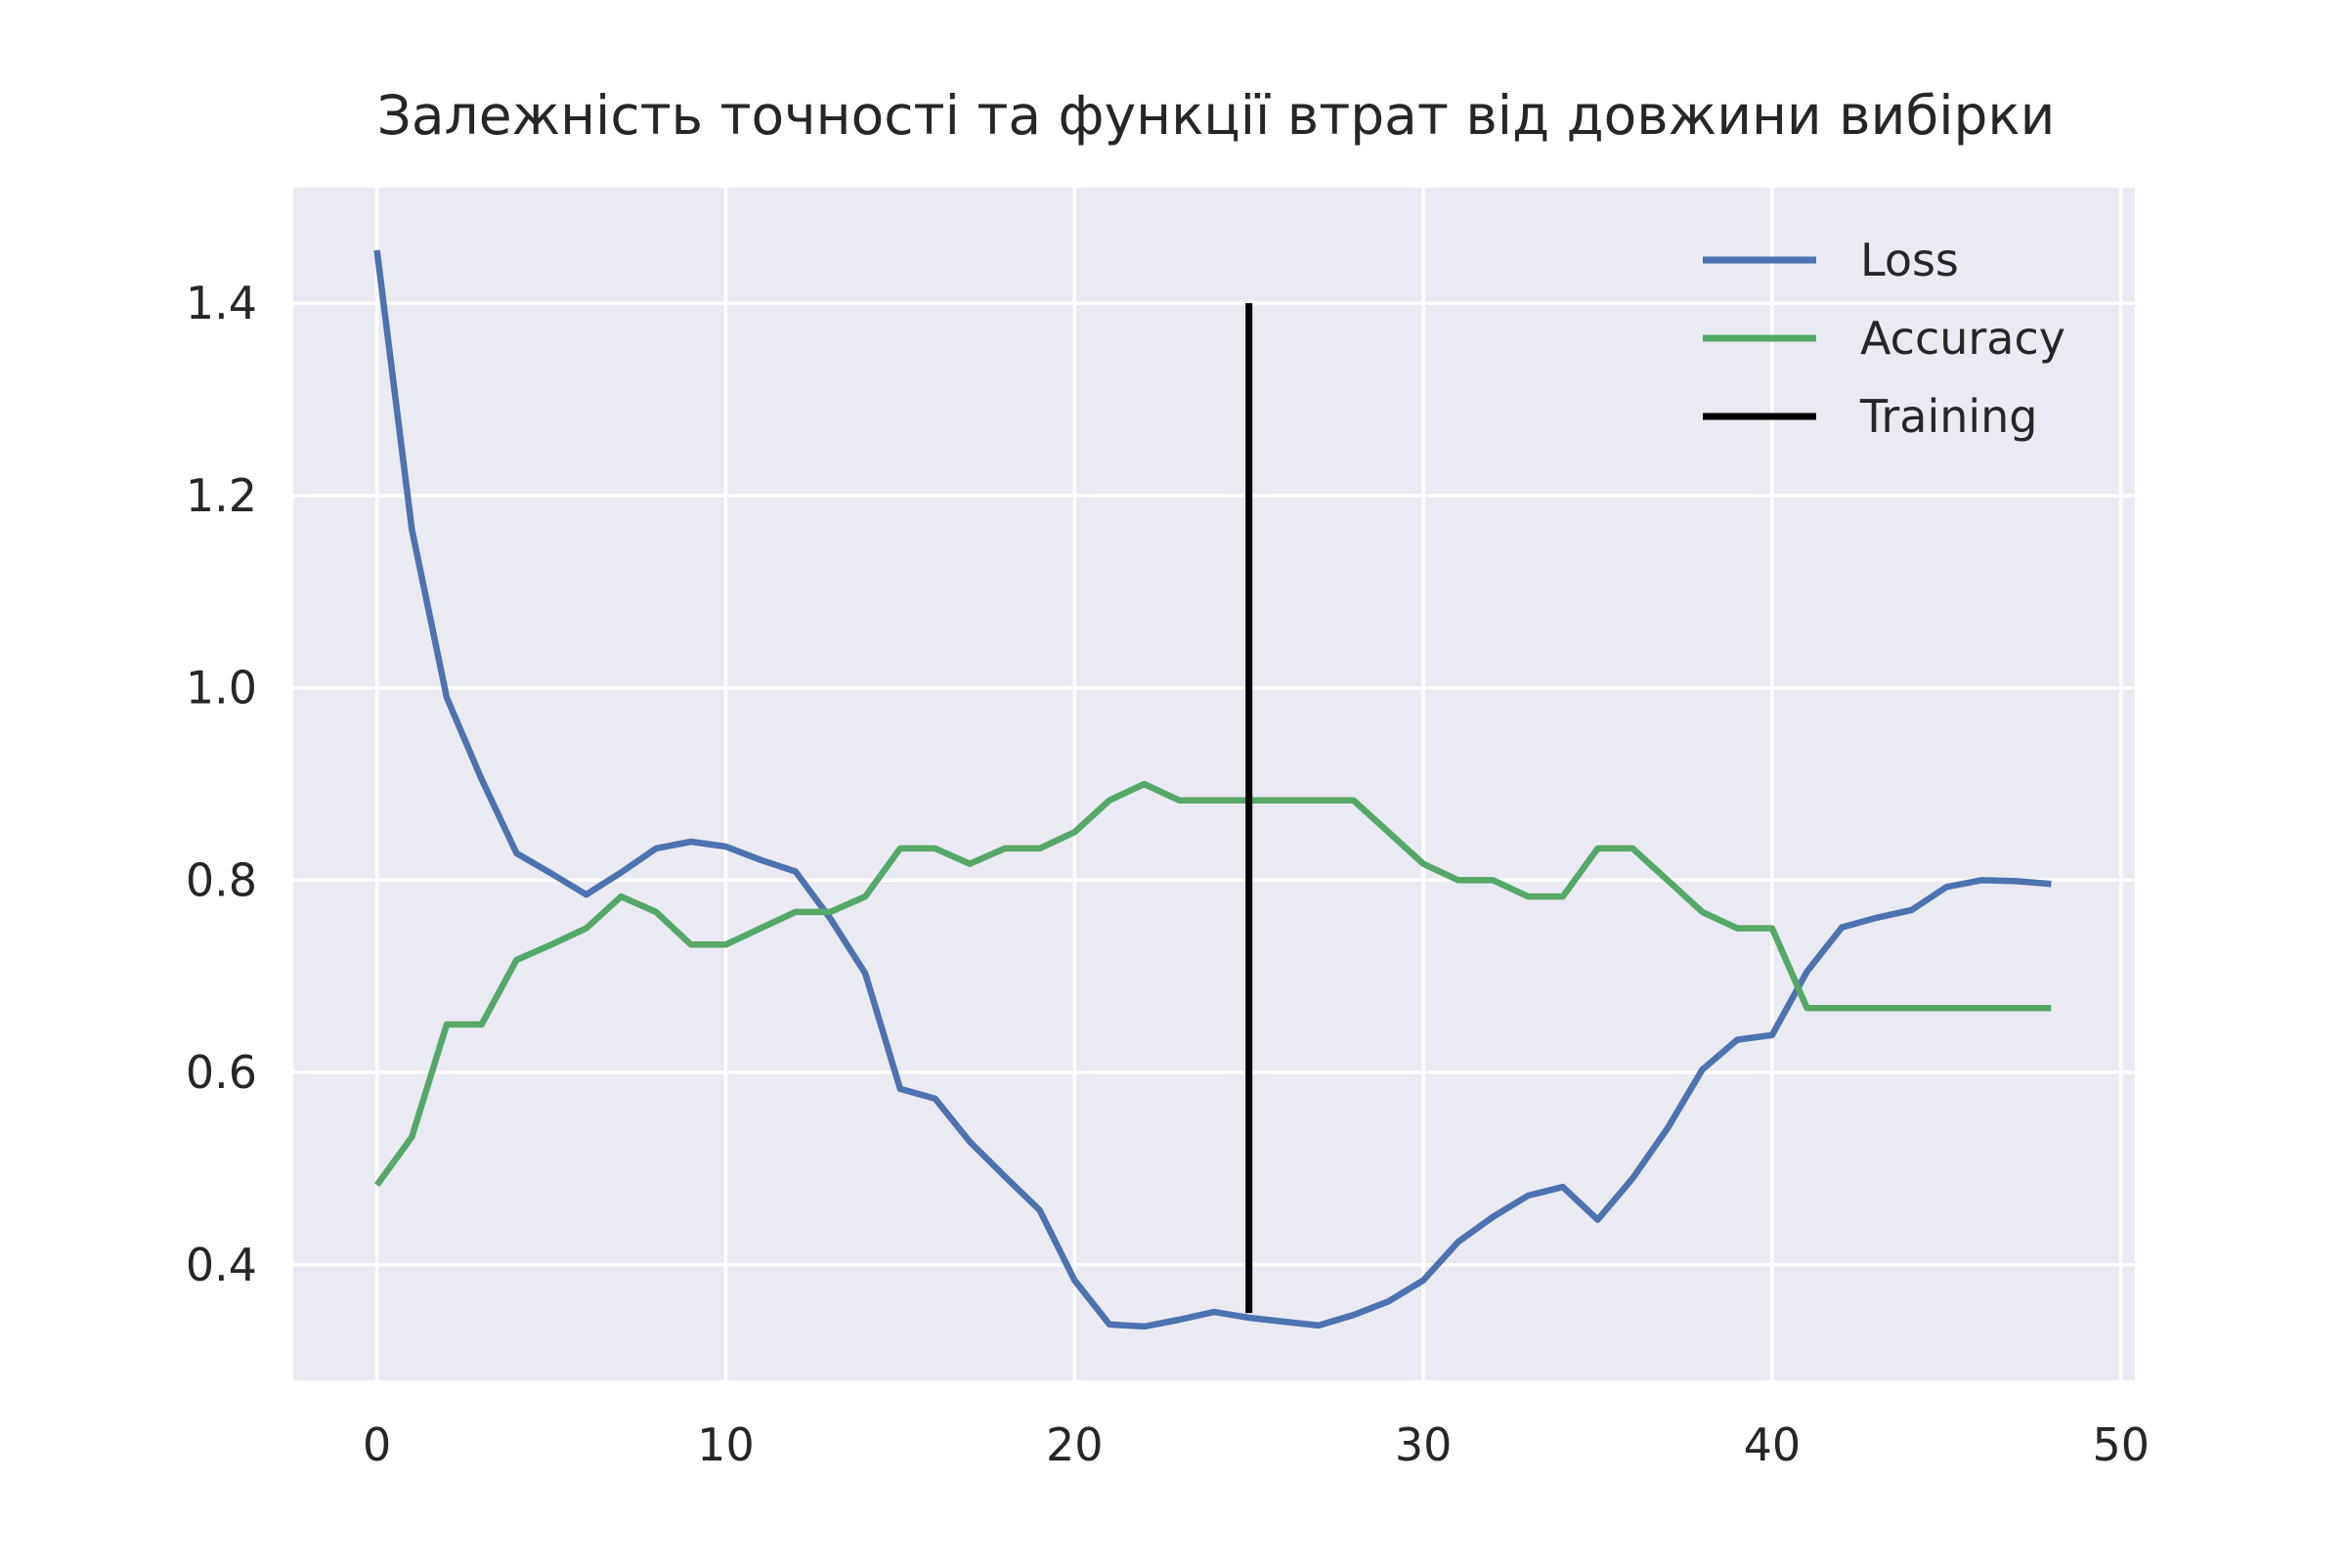 The image size is (2346, 1568). I want to click on y-tick-label: 0.4, so click(222, 1265).